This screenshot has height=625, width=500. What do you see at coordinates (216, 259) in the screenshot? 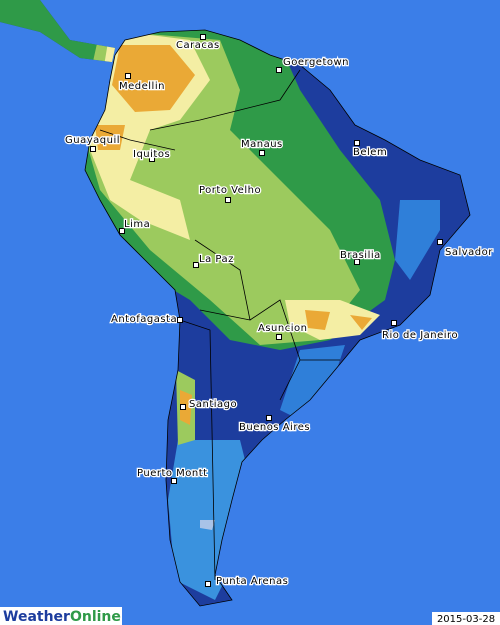
I see `city-label: La Paz` at bounding box center [216, 259].